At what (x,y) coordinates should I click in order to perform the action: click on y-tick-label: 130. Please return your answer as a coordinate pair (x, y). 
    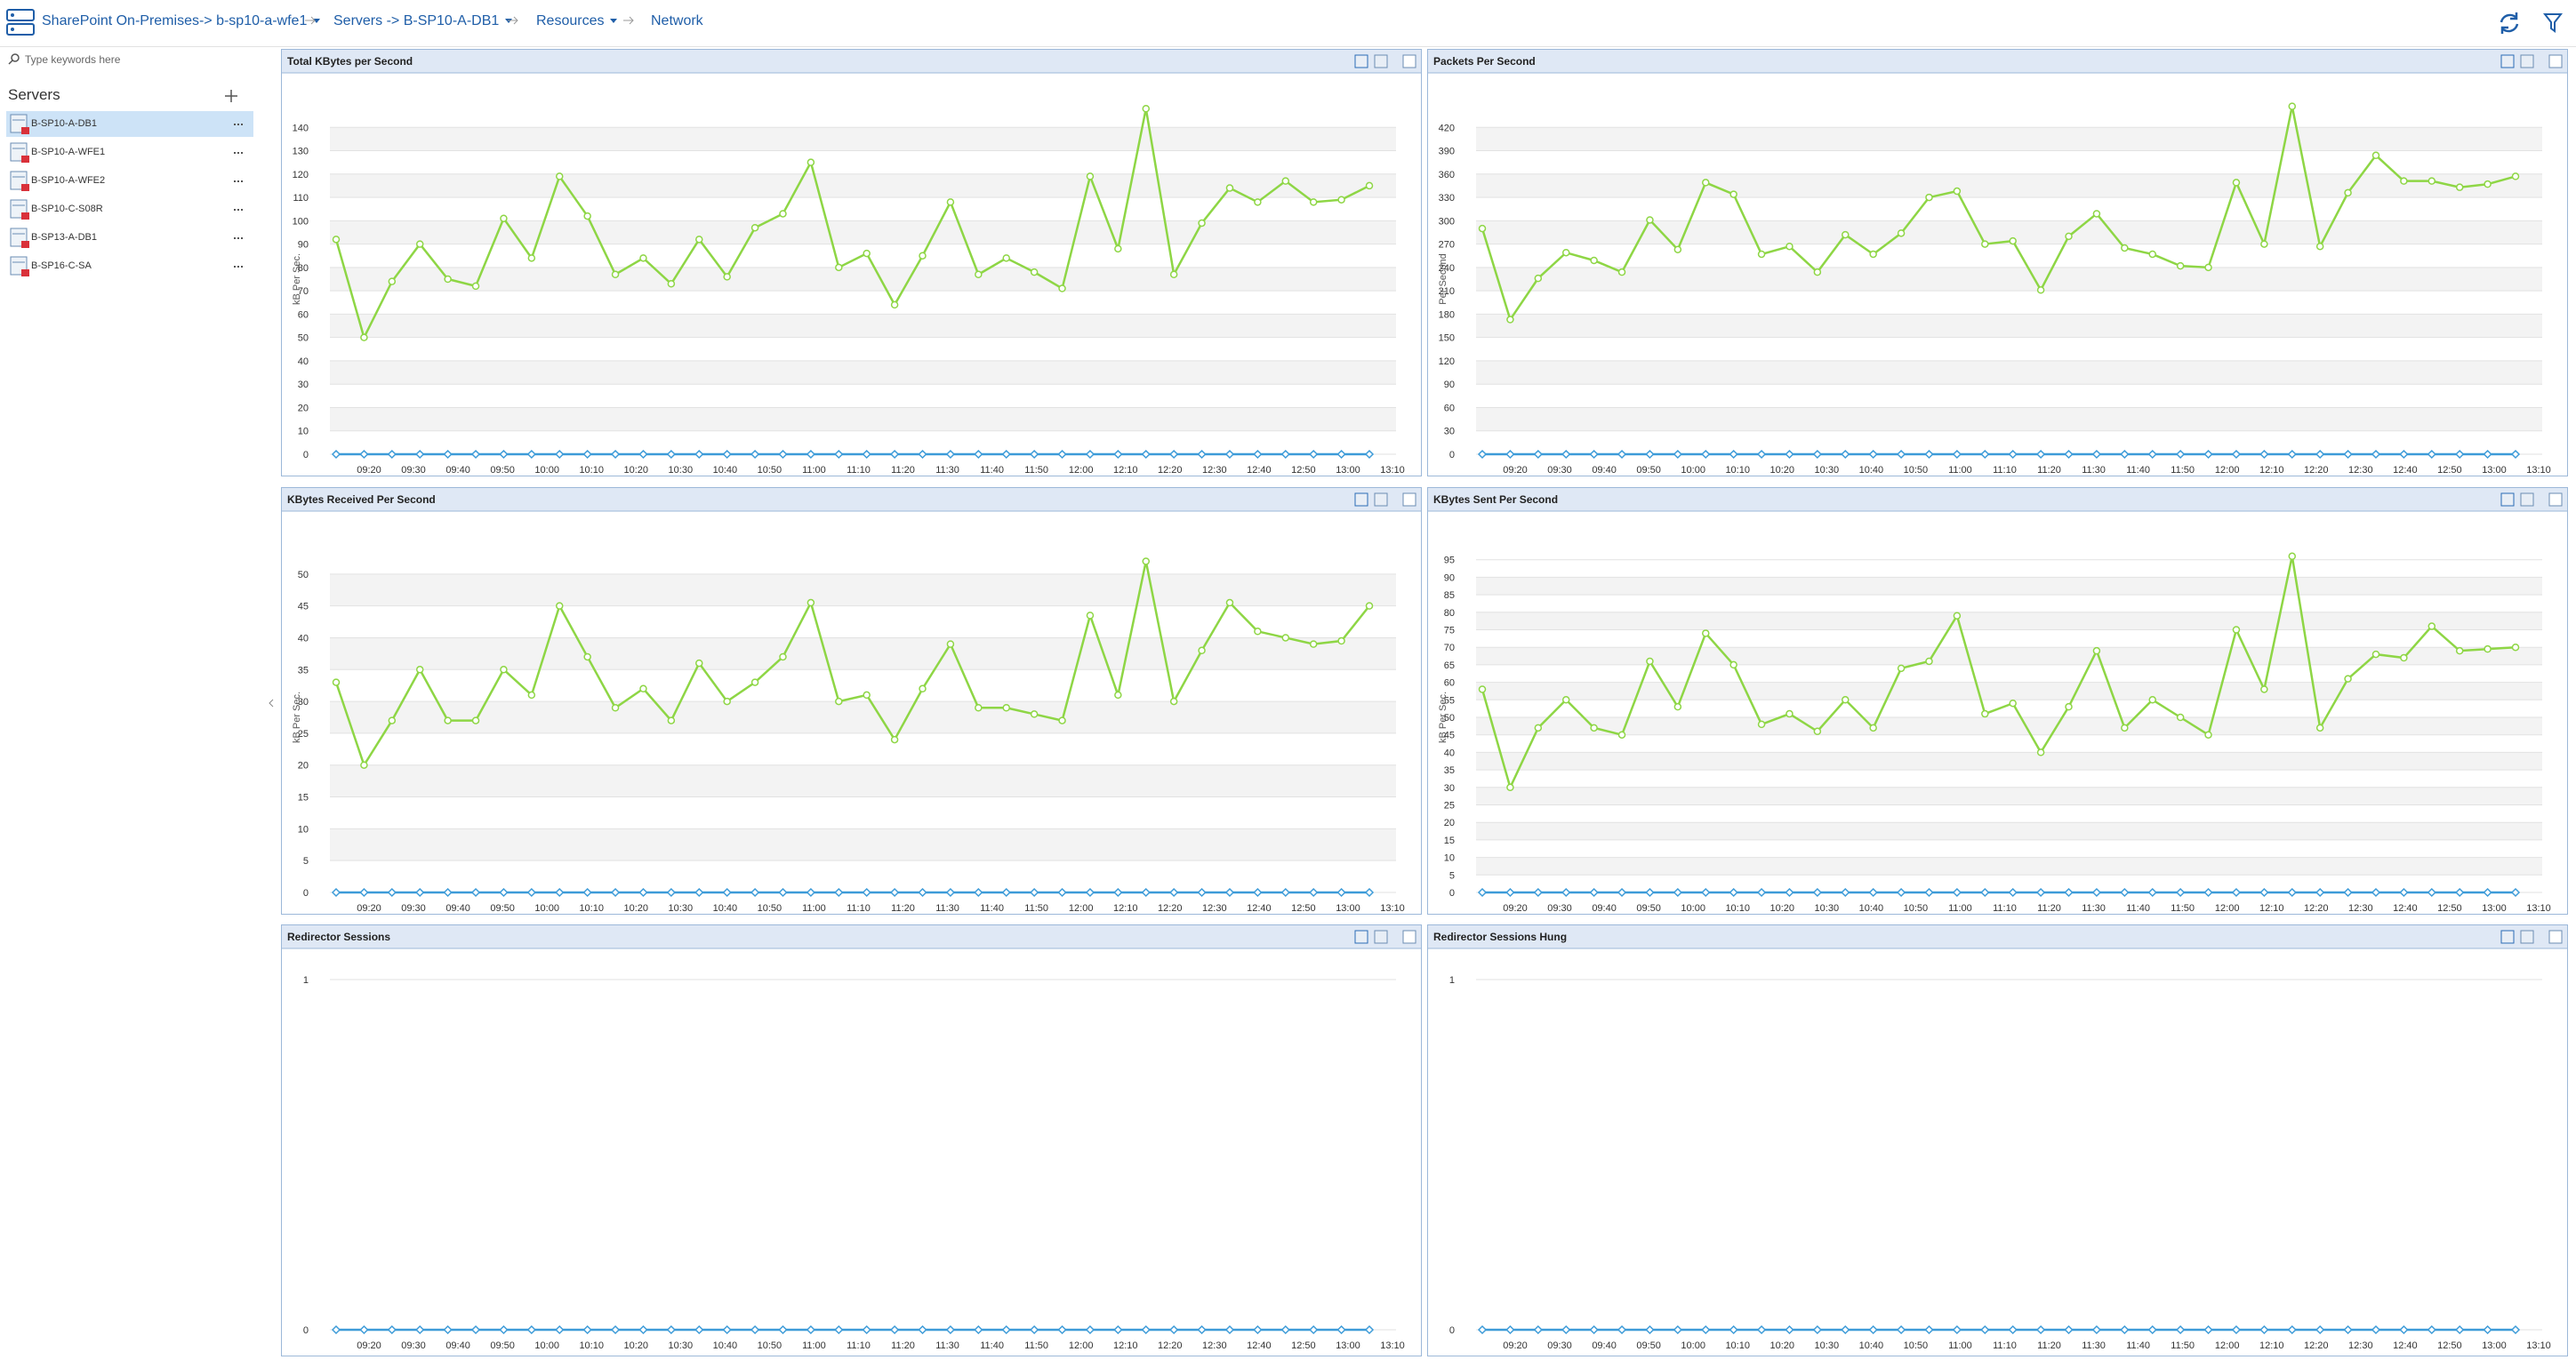
    Looking at the image, I should click on (301, 152).